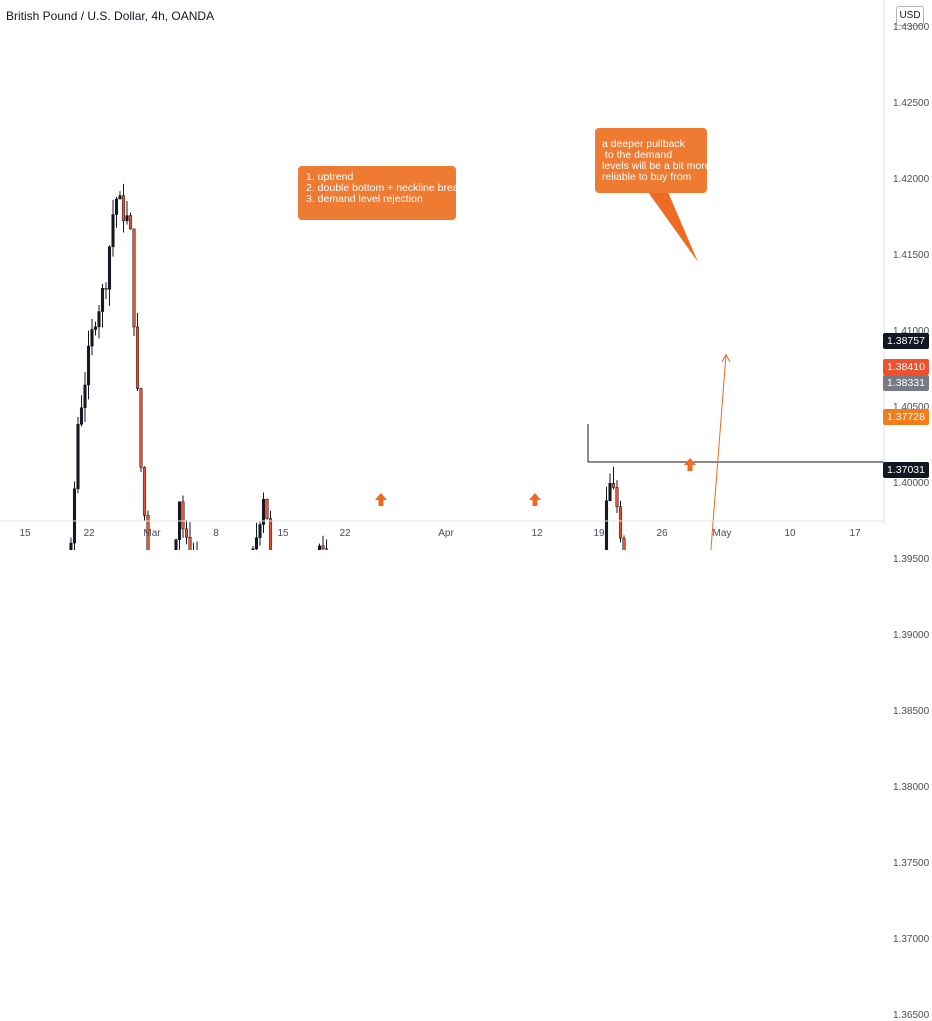 Image resolution: width=932 pixels, height=1021 pixels. I want to click on arrows-layer, so click(535, 482).